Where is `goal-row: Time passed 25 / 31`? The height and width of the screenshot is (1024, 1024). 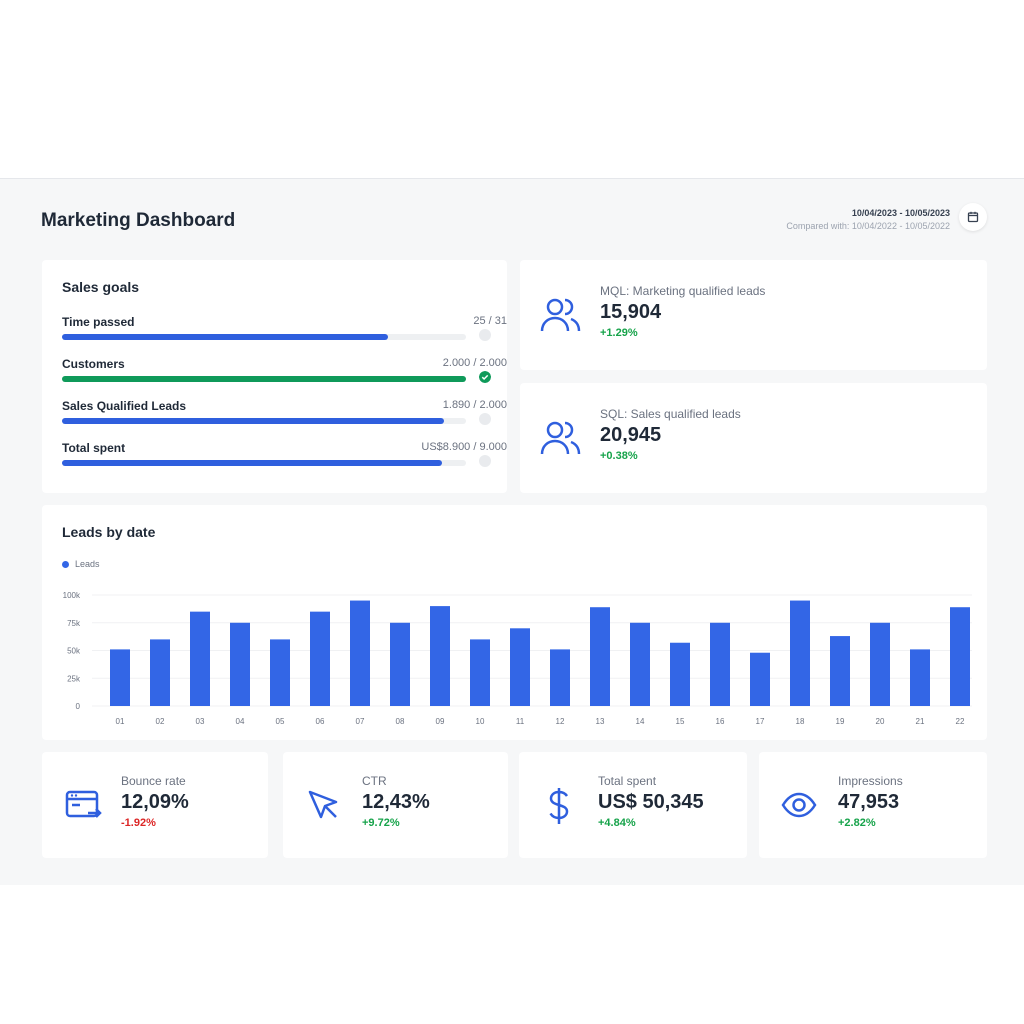
goal-row: Time passed 25 / 31 is located at coordinates (284, 328).